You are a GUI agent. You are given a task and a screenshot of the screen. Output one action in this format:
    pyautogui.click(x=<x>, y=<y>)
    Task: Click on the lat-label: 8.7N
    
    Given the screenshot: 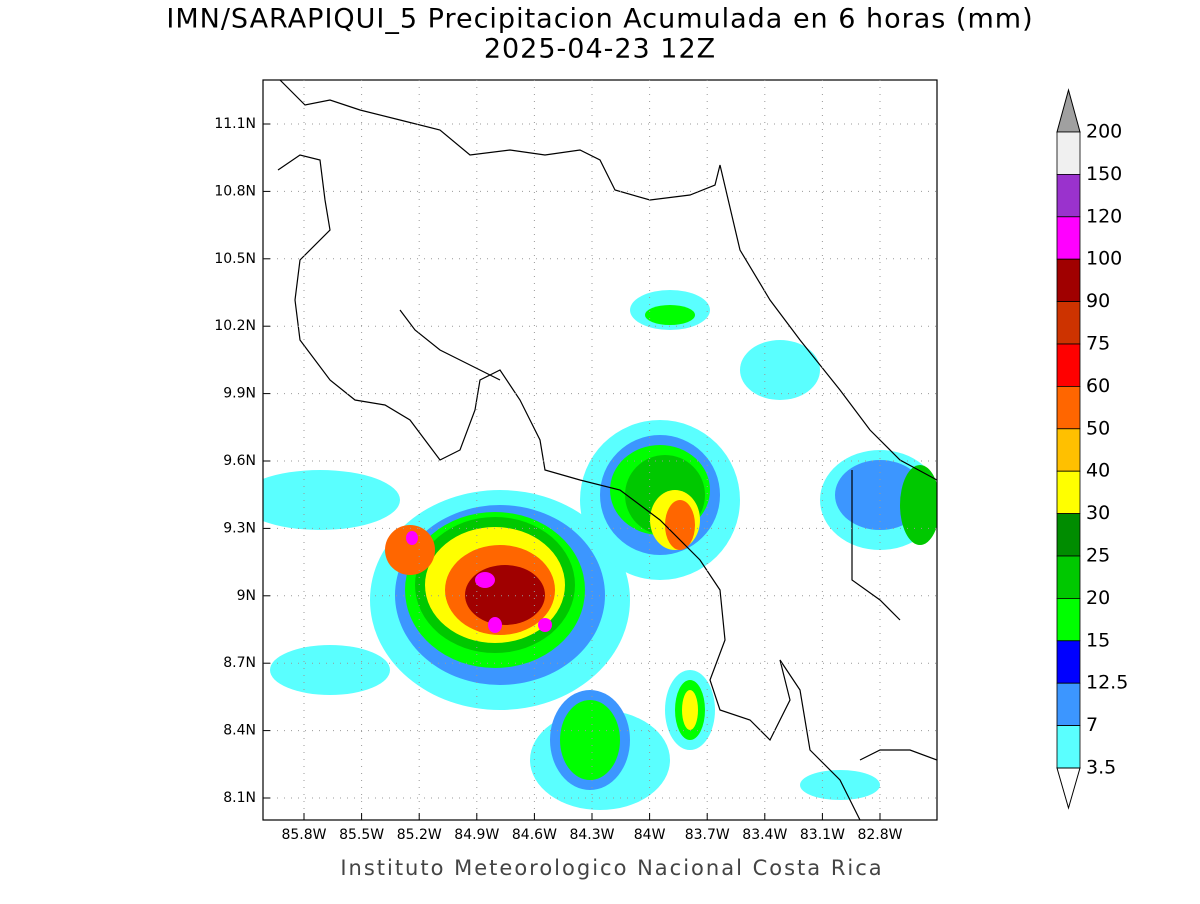 What is the action you would take?
    pyautogui.click(x=239, y=663)
    